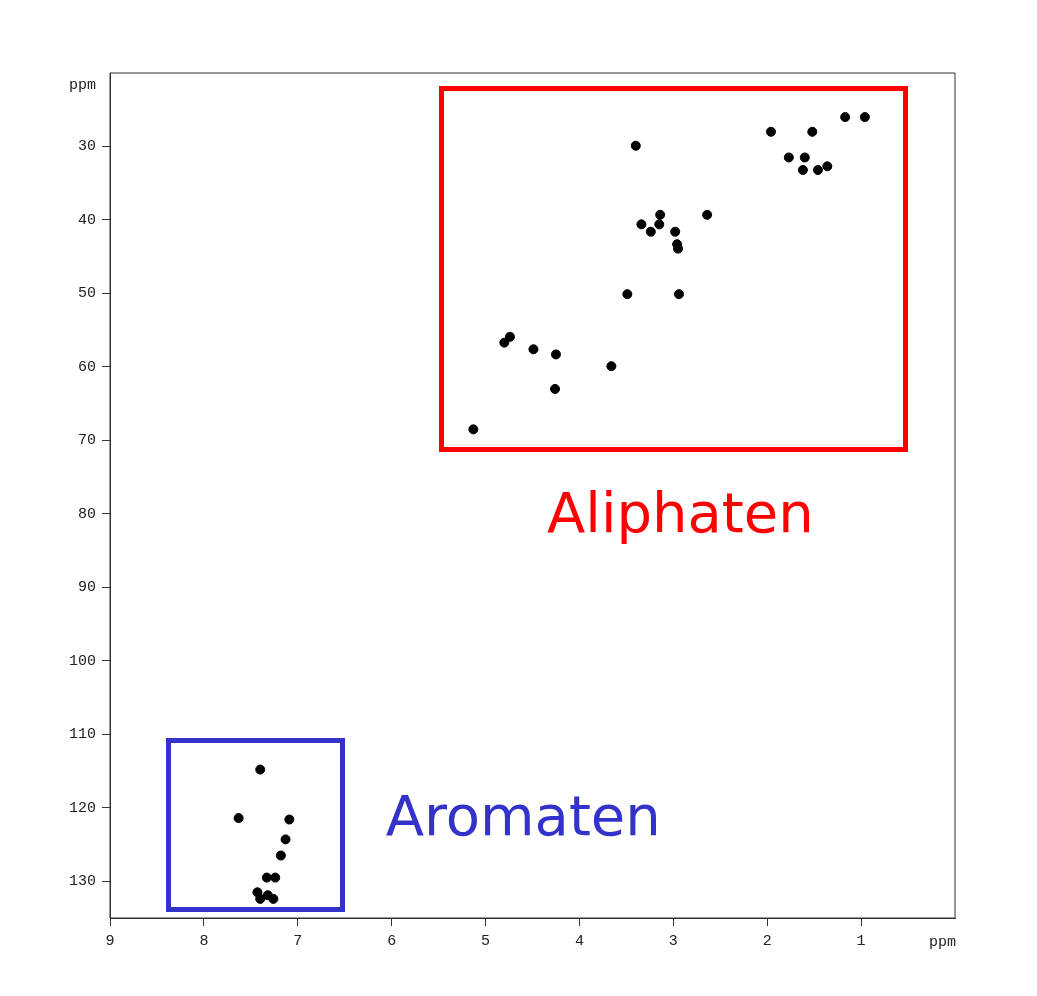 This screenshot has width=1037, height=996. What do you see at coordinates (86, 294) in the screenshot?
I see `y-tick-label: 50` at bounding box center [86, 294].